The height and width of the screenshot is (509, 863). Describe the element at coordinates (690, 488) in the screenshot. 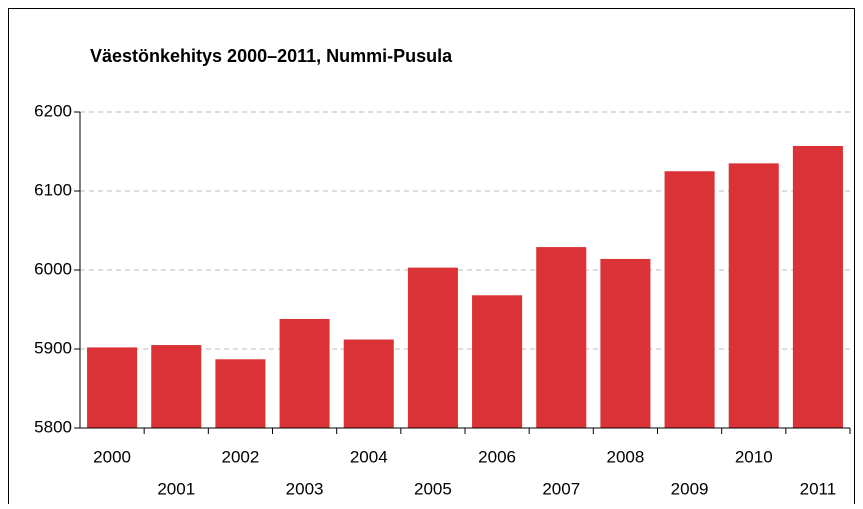

I see `x-tick-label: 2009` at that location.